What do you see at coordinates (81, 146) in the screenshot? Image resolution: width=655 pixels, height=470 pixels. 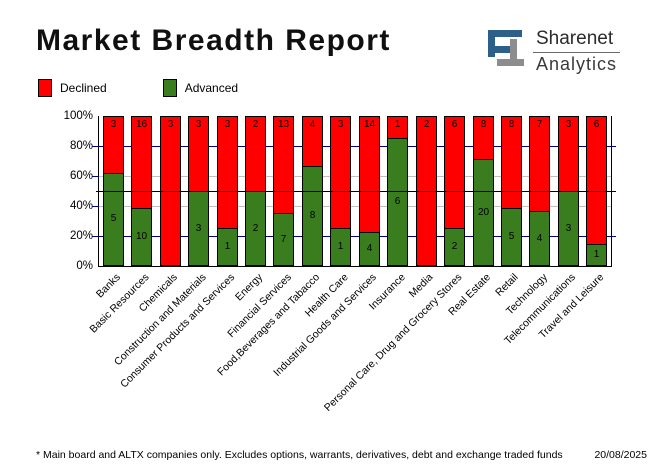 I see `y-axis-label-80: 80%` at bounding box center [81, 146].